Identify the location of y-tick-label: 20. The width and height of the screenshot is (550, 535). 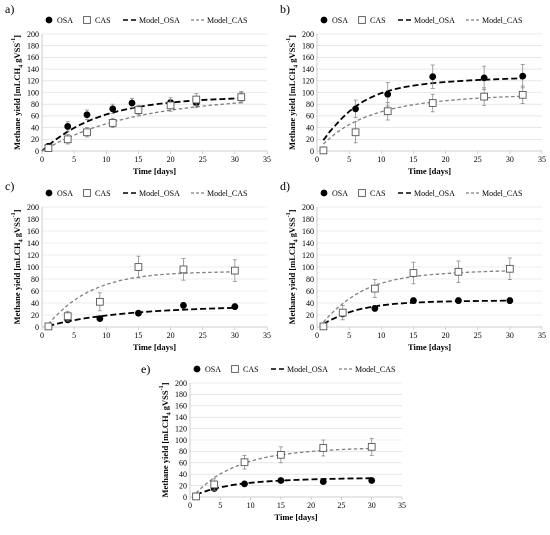
(35, 315).